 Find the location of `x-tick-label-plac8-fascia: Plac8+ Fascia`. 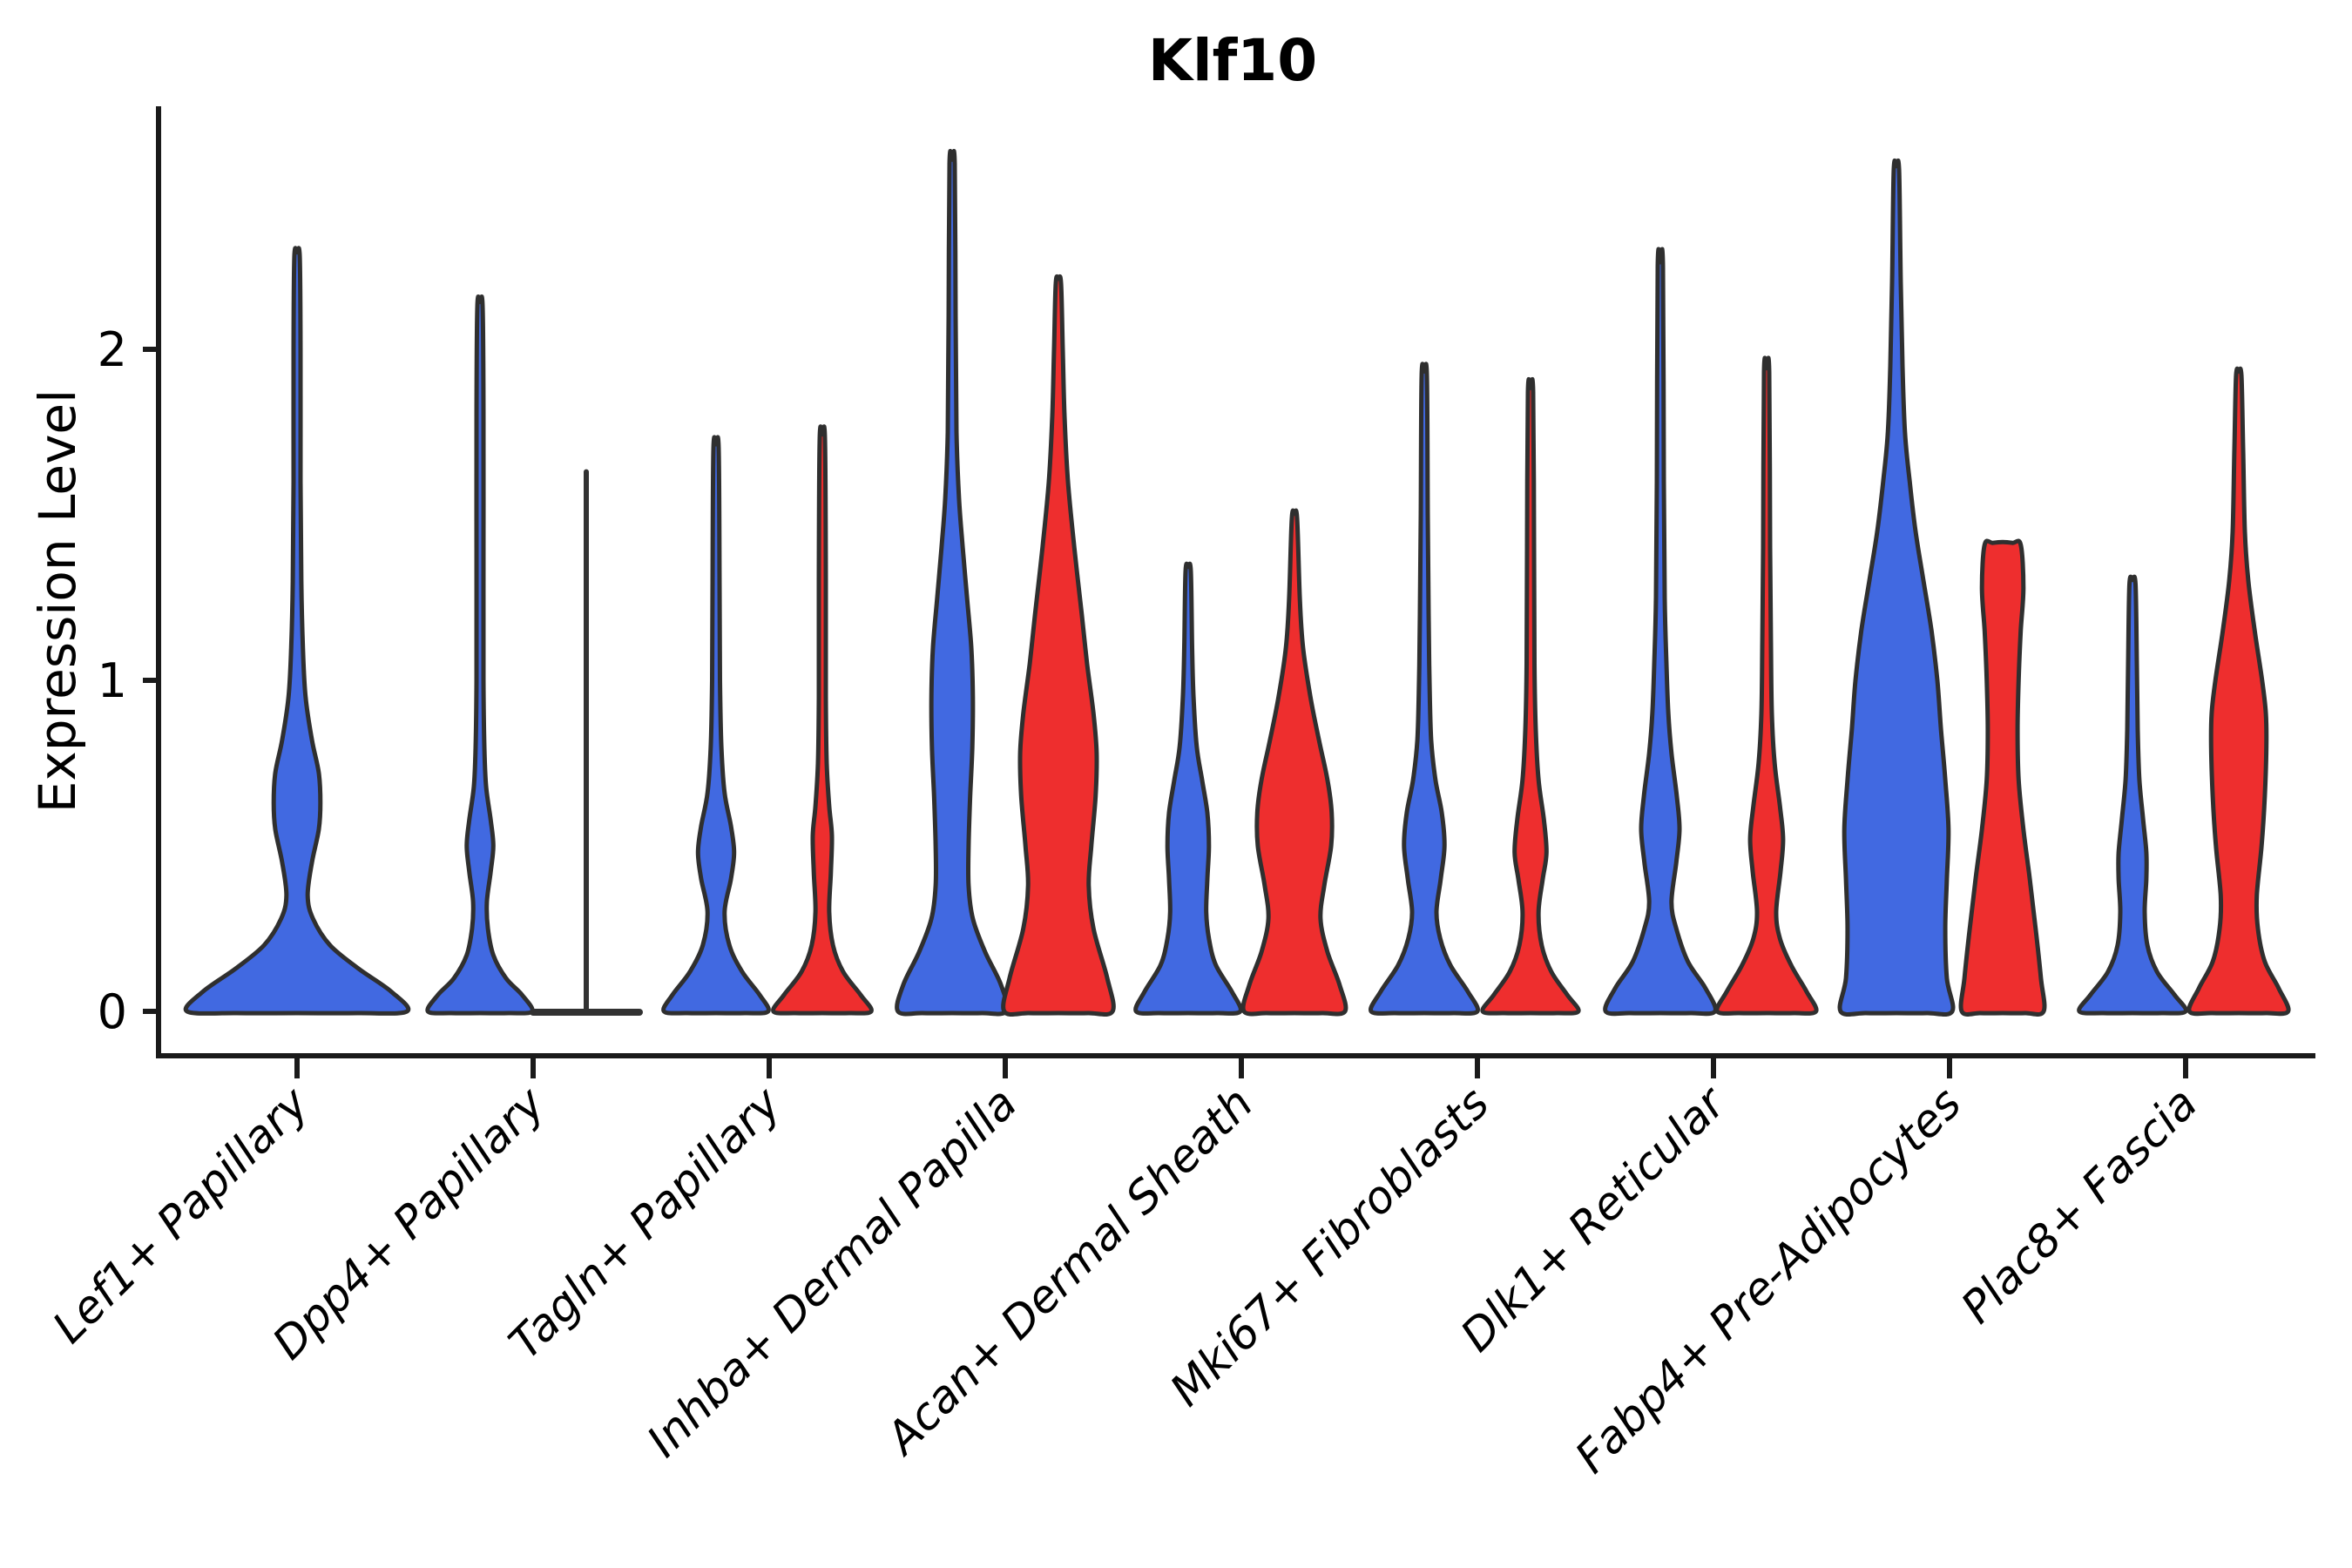

x-tick-label-plac8-fascia: Plac8+ Fascia is located at coordinates (2080, 1206).